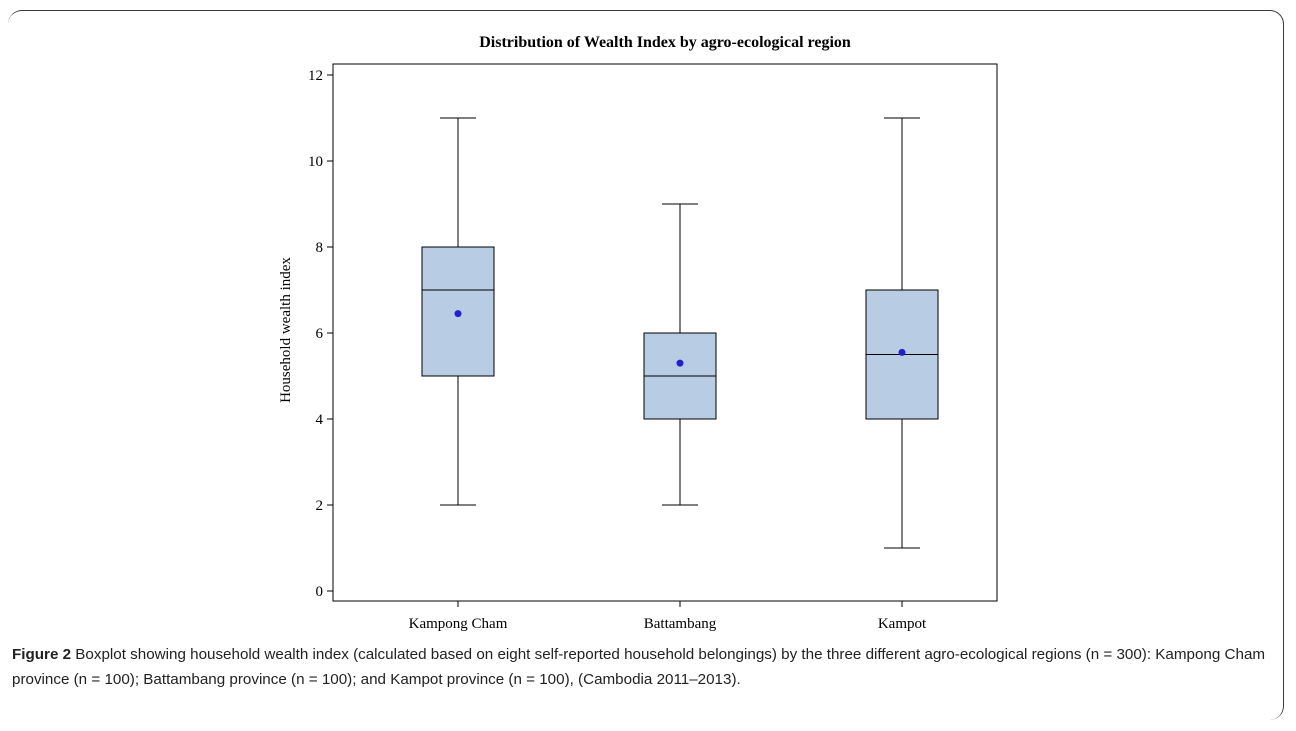  I want to click on y-axis: 0 2 4 6 8 10 12, so click(320, 334).